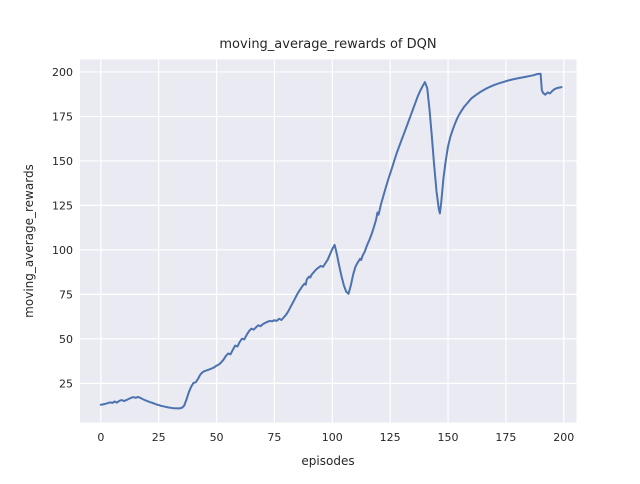 This screenshot has height=484, width=640. I want to click on y-tick-label: 25, so click(66, 383).